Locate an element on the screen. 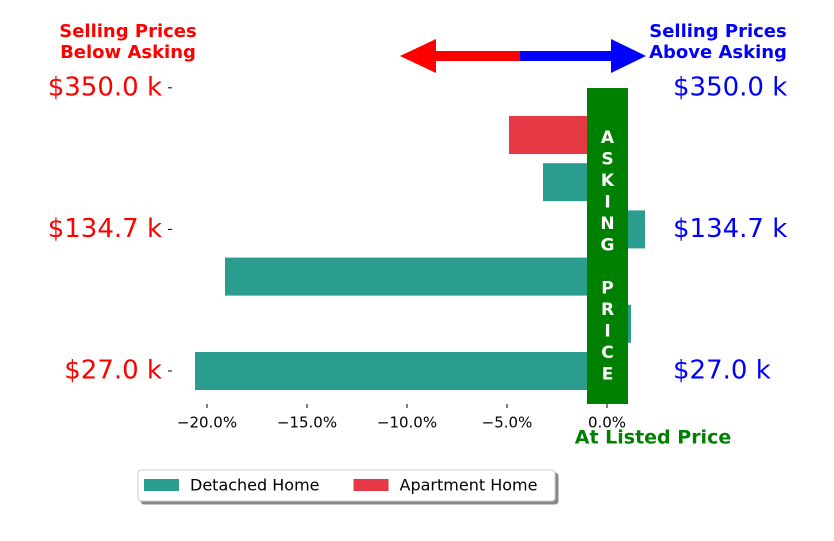 Image resolution: width=834 pixels, height=541 pixels. legend-label: Apartment Home is located at coordinates (469, 485).